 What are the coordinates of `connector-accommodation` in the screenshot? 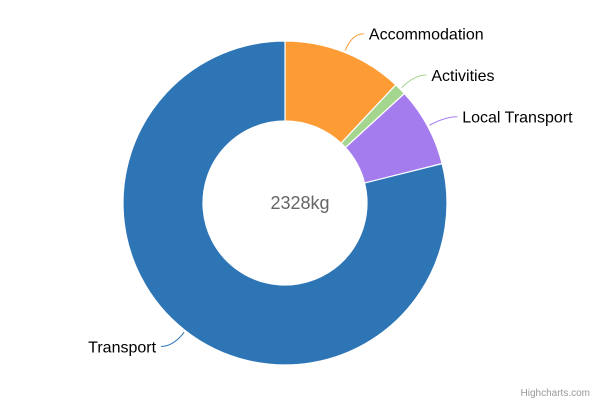 It's located at (354, 42).